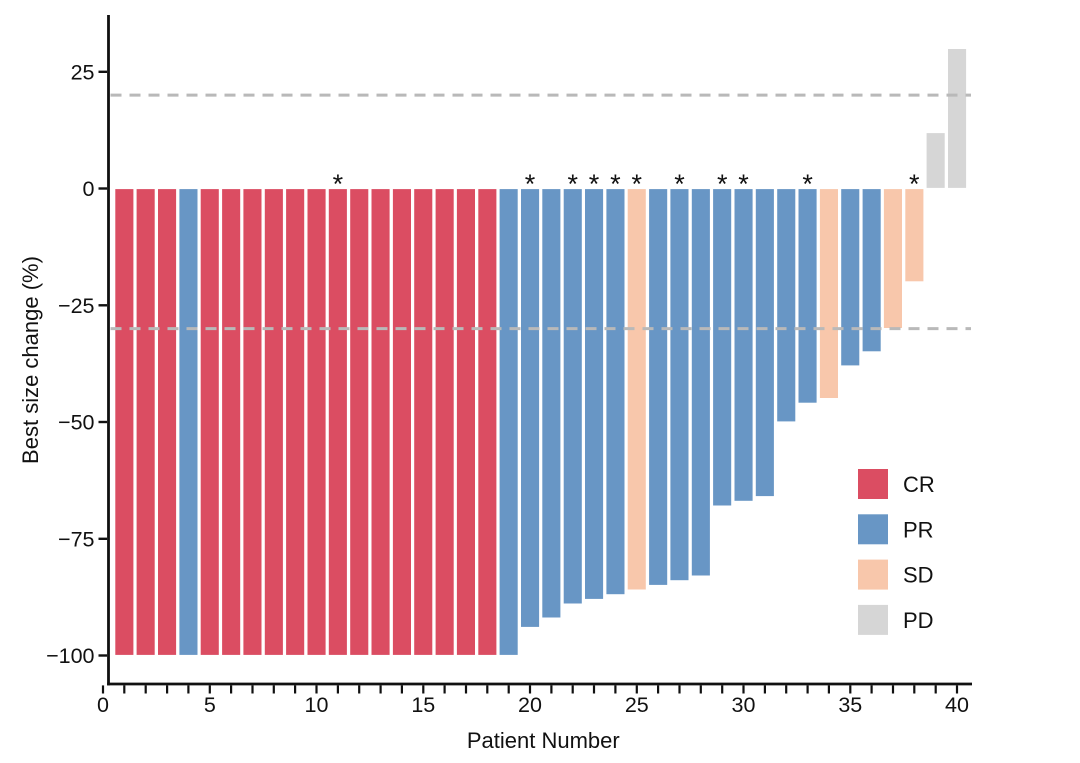 This screenshot has height=763, width=1080. What do you see at coordinates (530, 184) in the screenshot?
I see `asterisk-patient-20: *` at bounding box center [530, 184].